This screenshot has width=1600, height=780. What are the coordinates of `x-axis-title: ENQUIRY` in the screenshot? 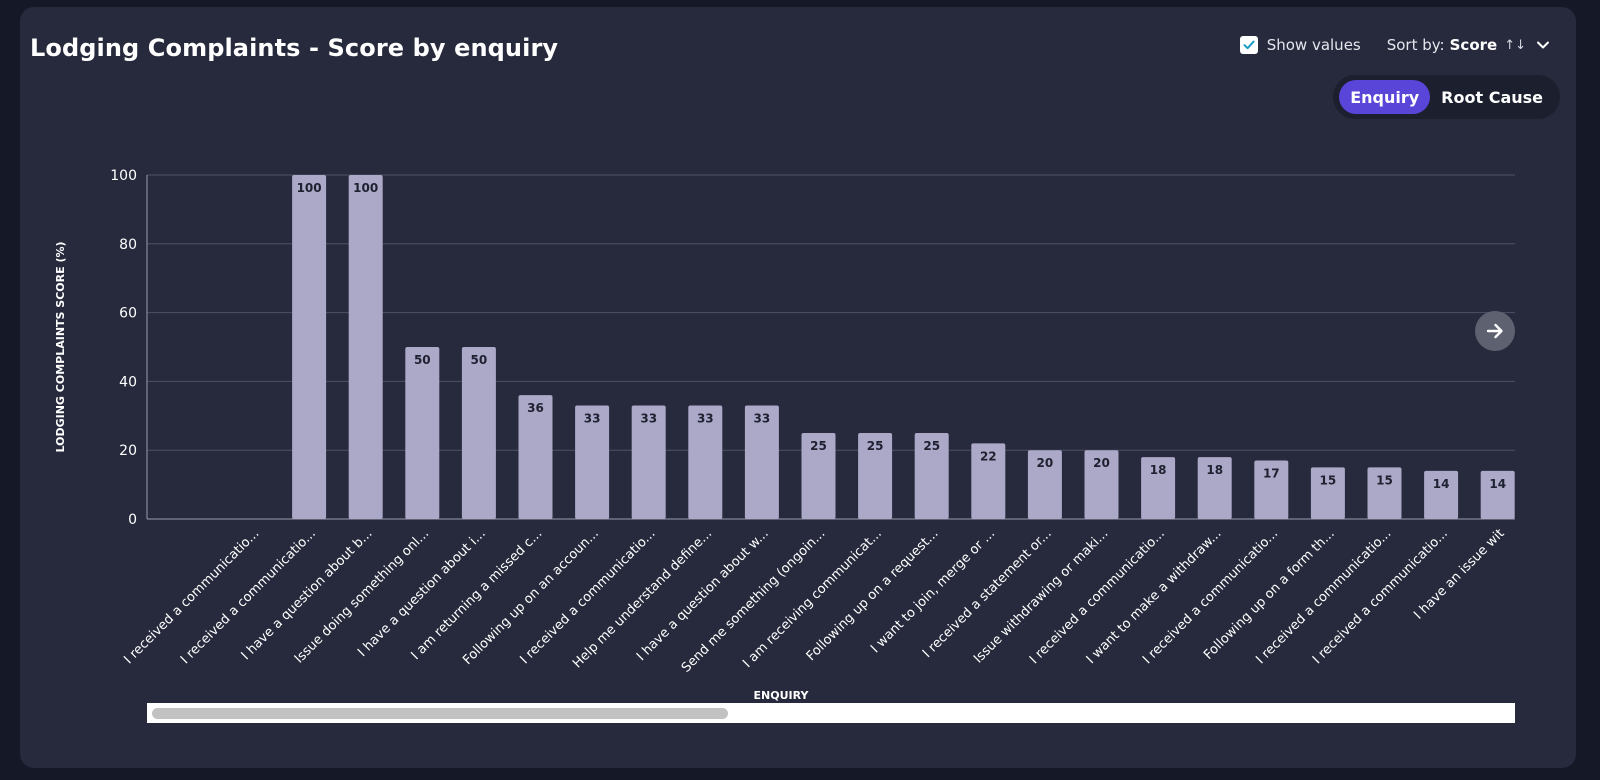 It's located at (782, 695).